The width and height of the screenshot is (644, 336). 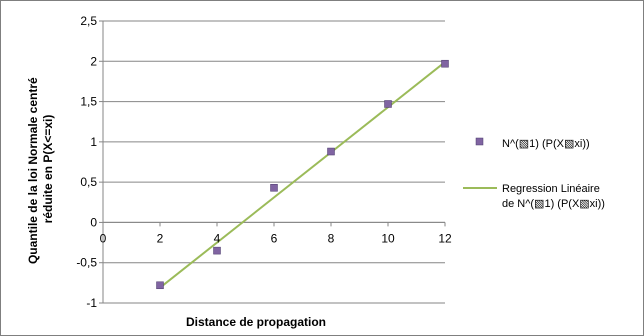 I want to click on y-tick-label: 0,5, so click(x=88, y=182).